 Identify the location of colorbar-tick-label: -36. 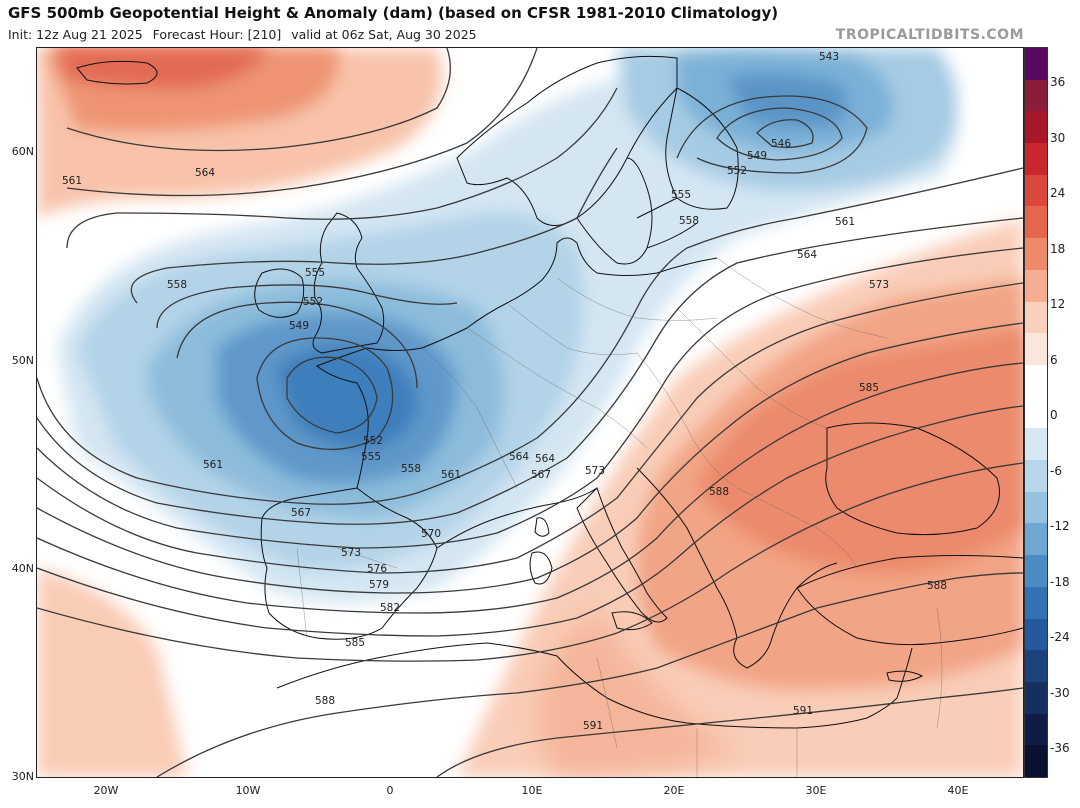
(1060, 748).